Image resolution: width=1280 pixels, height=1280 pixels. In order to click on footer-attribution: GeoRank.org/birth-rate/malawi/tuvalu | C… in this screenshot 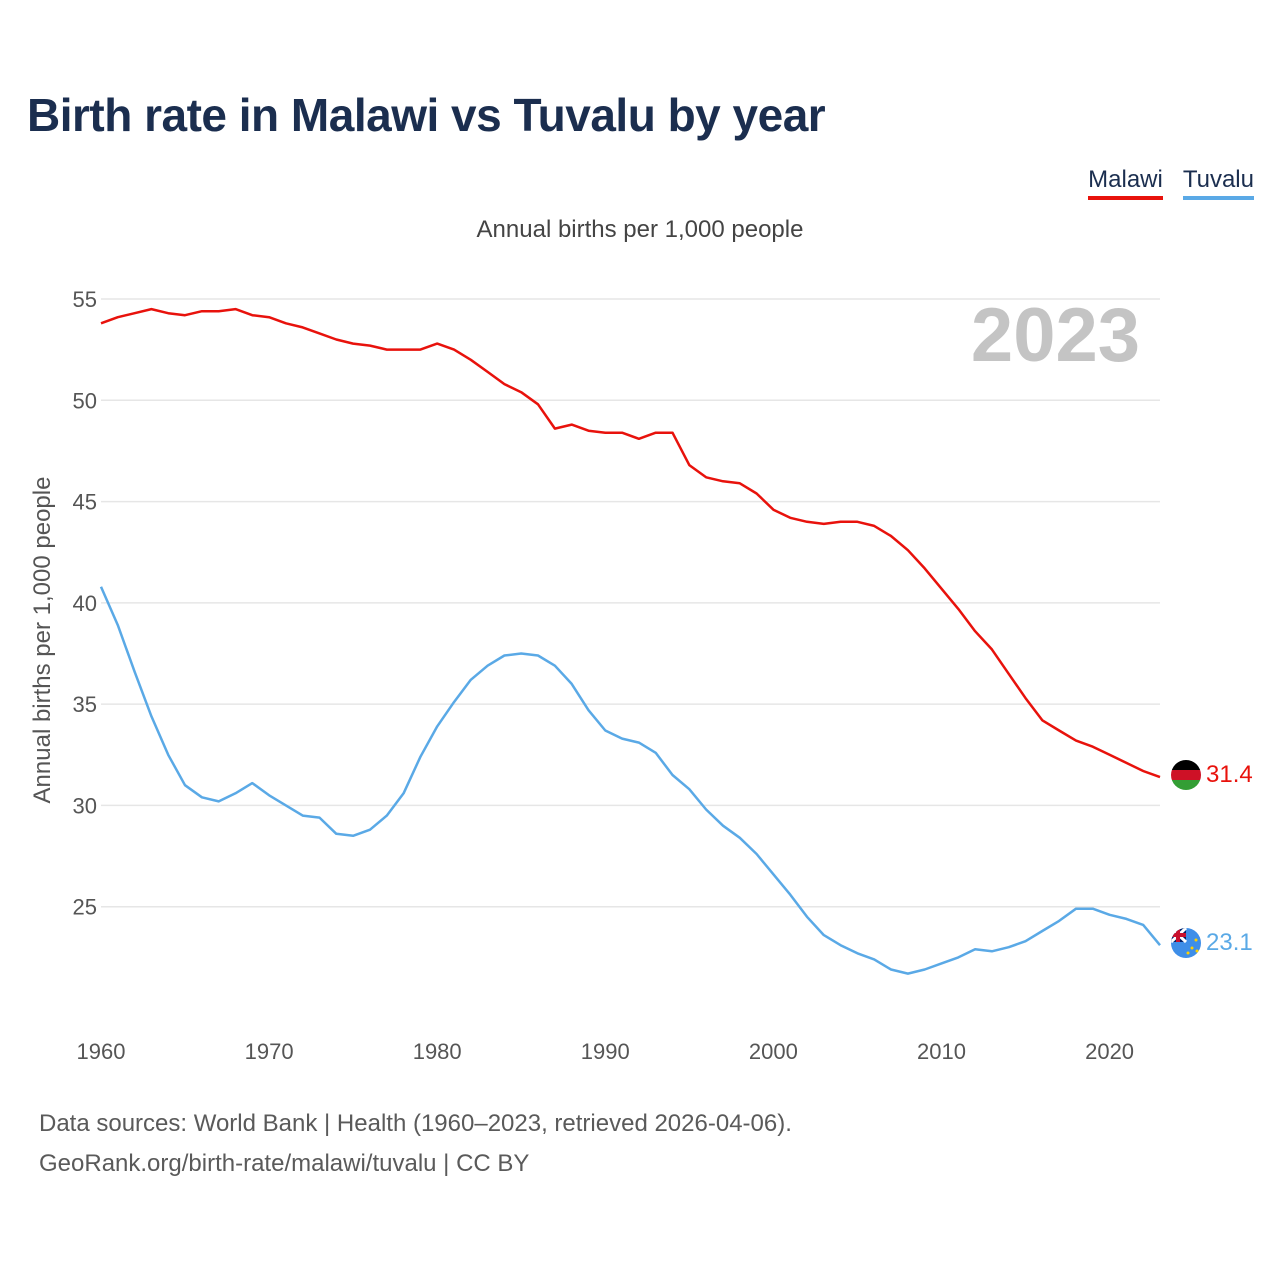, I will do `click(284, 1163)`.